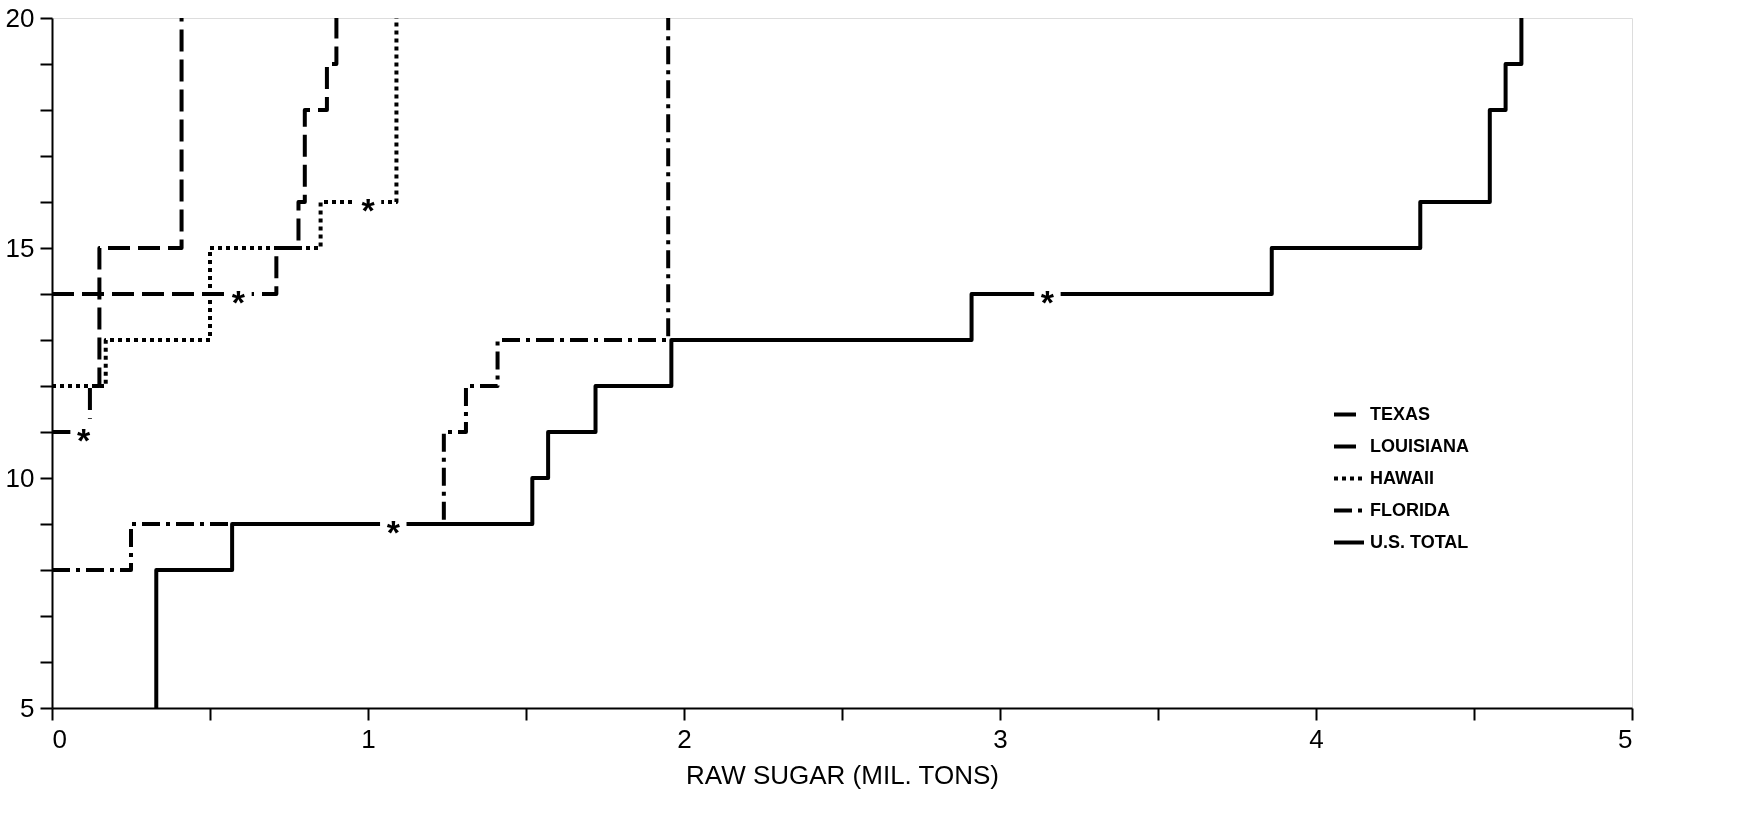 Image resolution: width=1740 pixels, height=830 pixels. I want to click on y-tick-label: 20, so click(20, 17).